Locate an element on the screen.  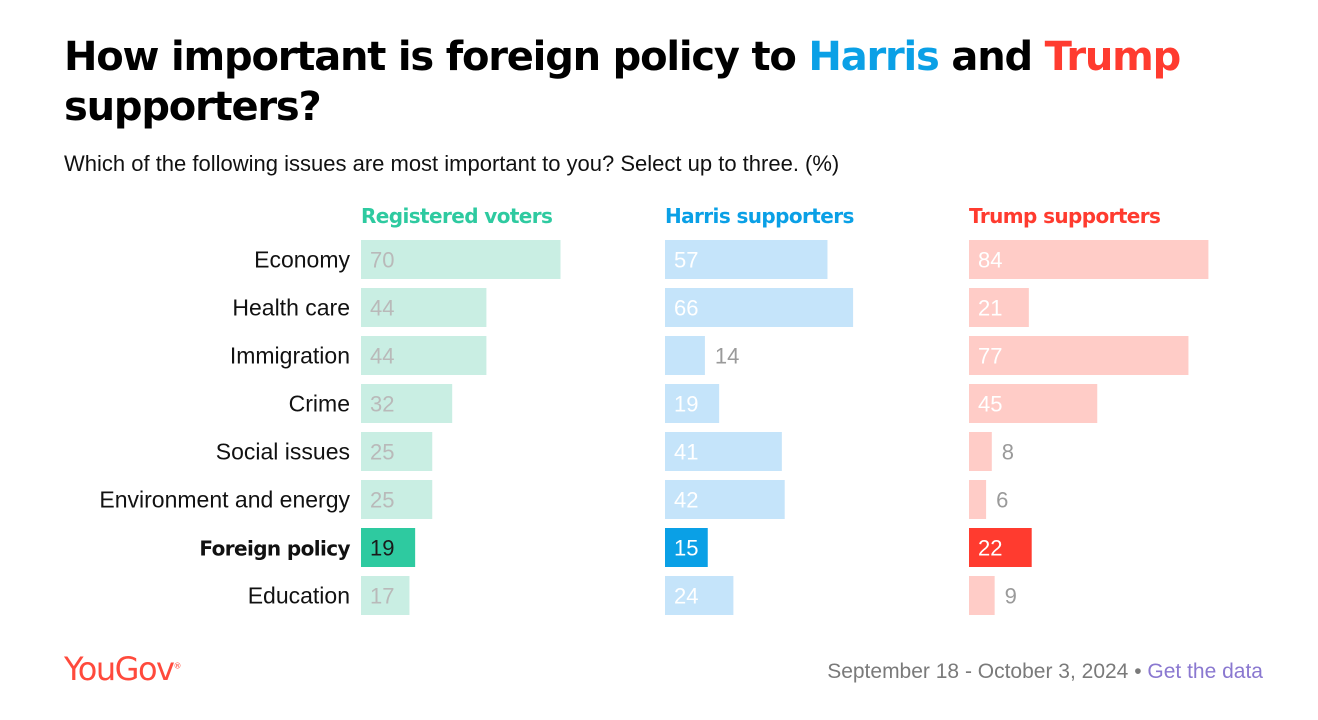
bar-harris-supporters-education is located at coordinates (699, 595).